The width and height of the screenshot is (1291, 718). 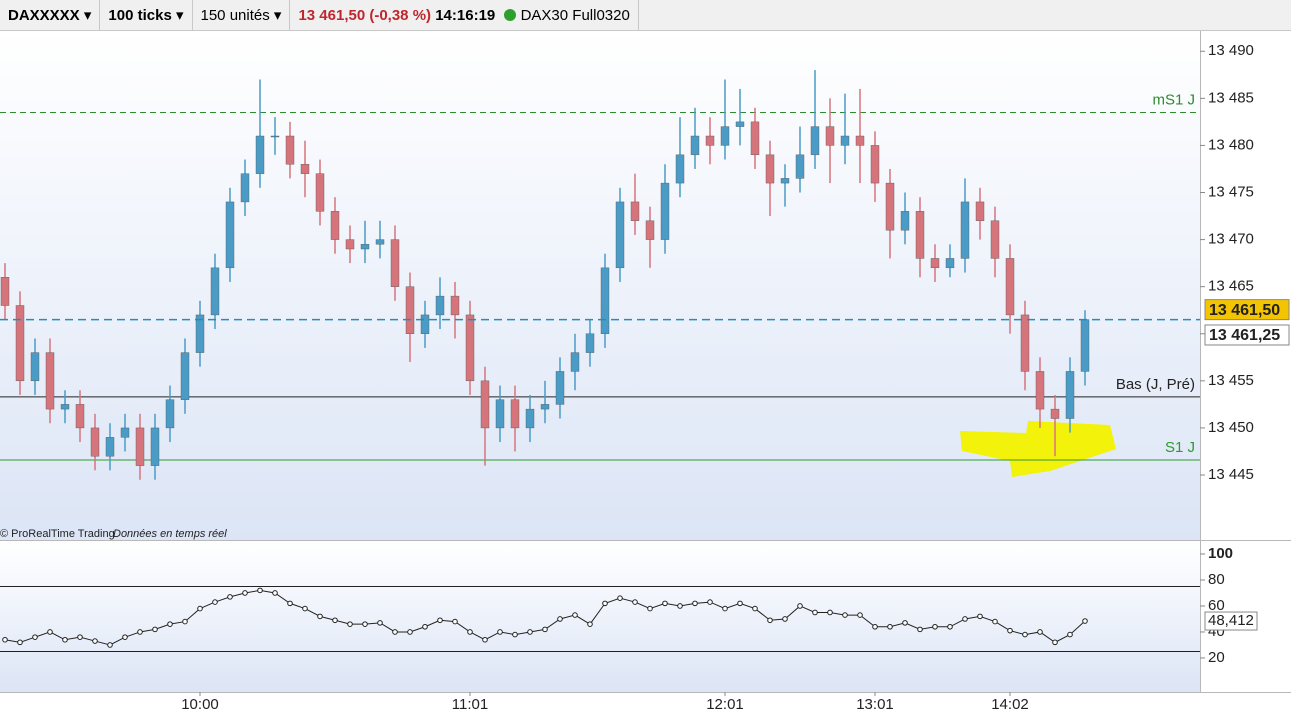 I want to click on x-tick-label: 11:01, so click(x=470, y=704).